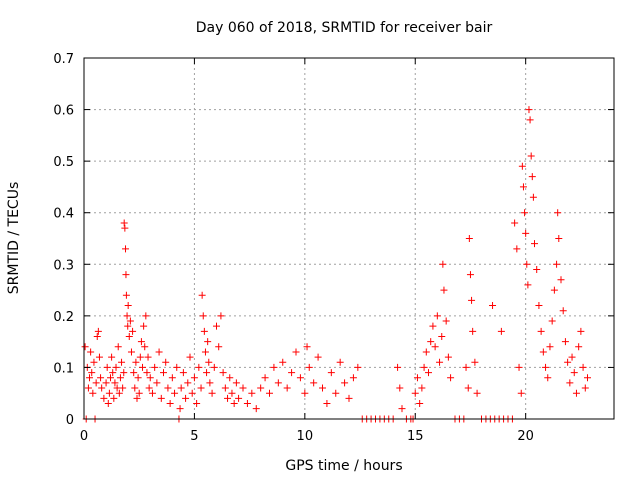  What do you see at coordinates (63, 162) in the screenshot?
I see `y-tick-label: 0.5` at bounding box center [63, 162].